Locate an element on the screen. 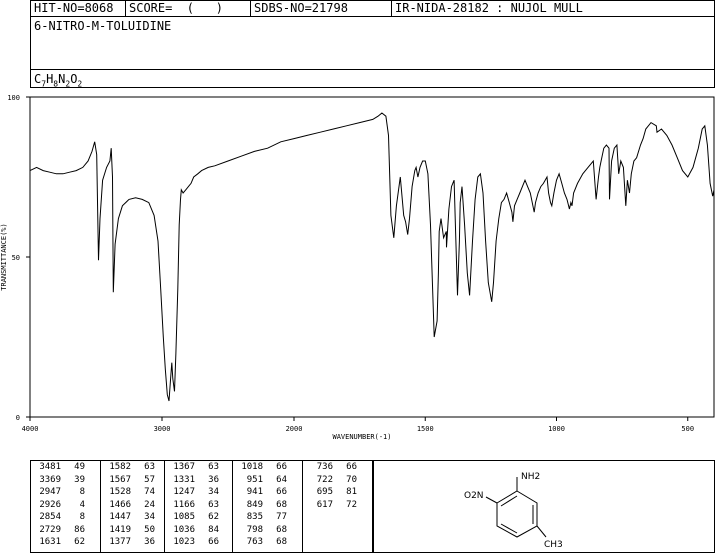  peak-wavenumber: 1166 is located at coordinates (184, 504).